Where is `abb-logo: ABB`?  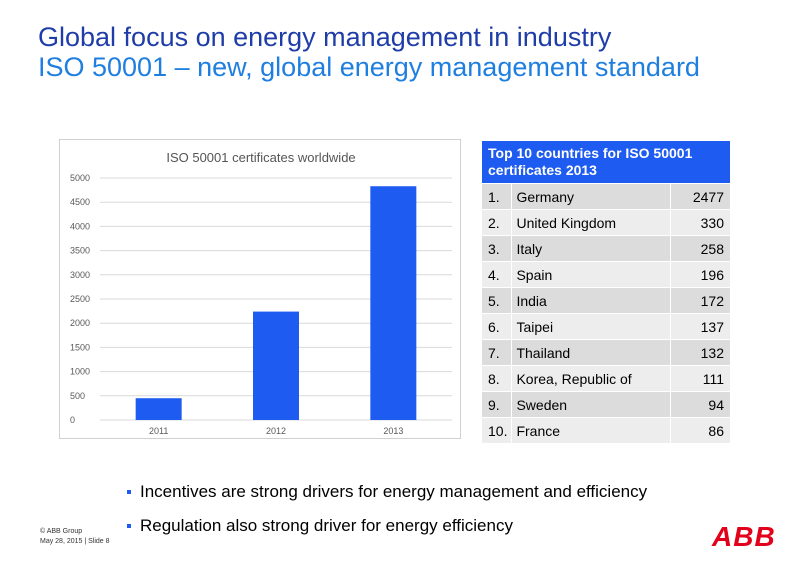 abb-logo: ABB is located at coordinates (744, 536).